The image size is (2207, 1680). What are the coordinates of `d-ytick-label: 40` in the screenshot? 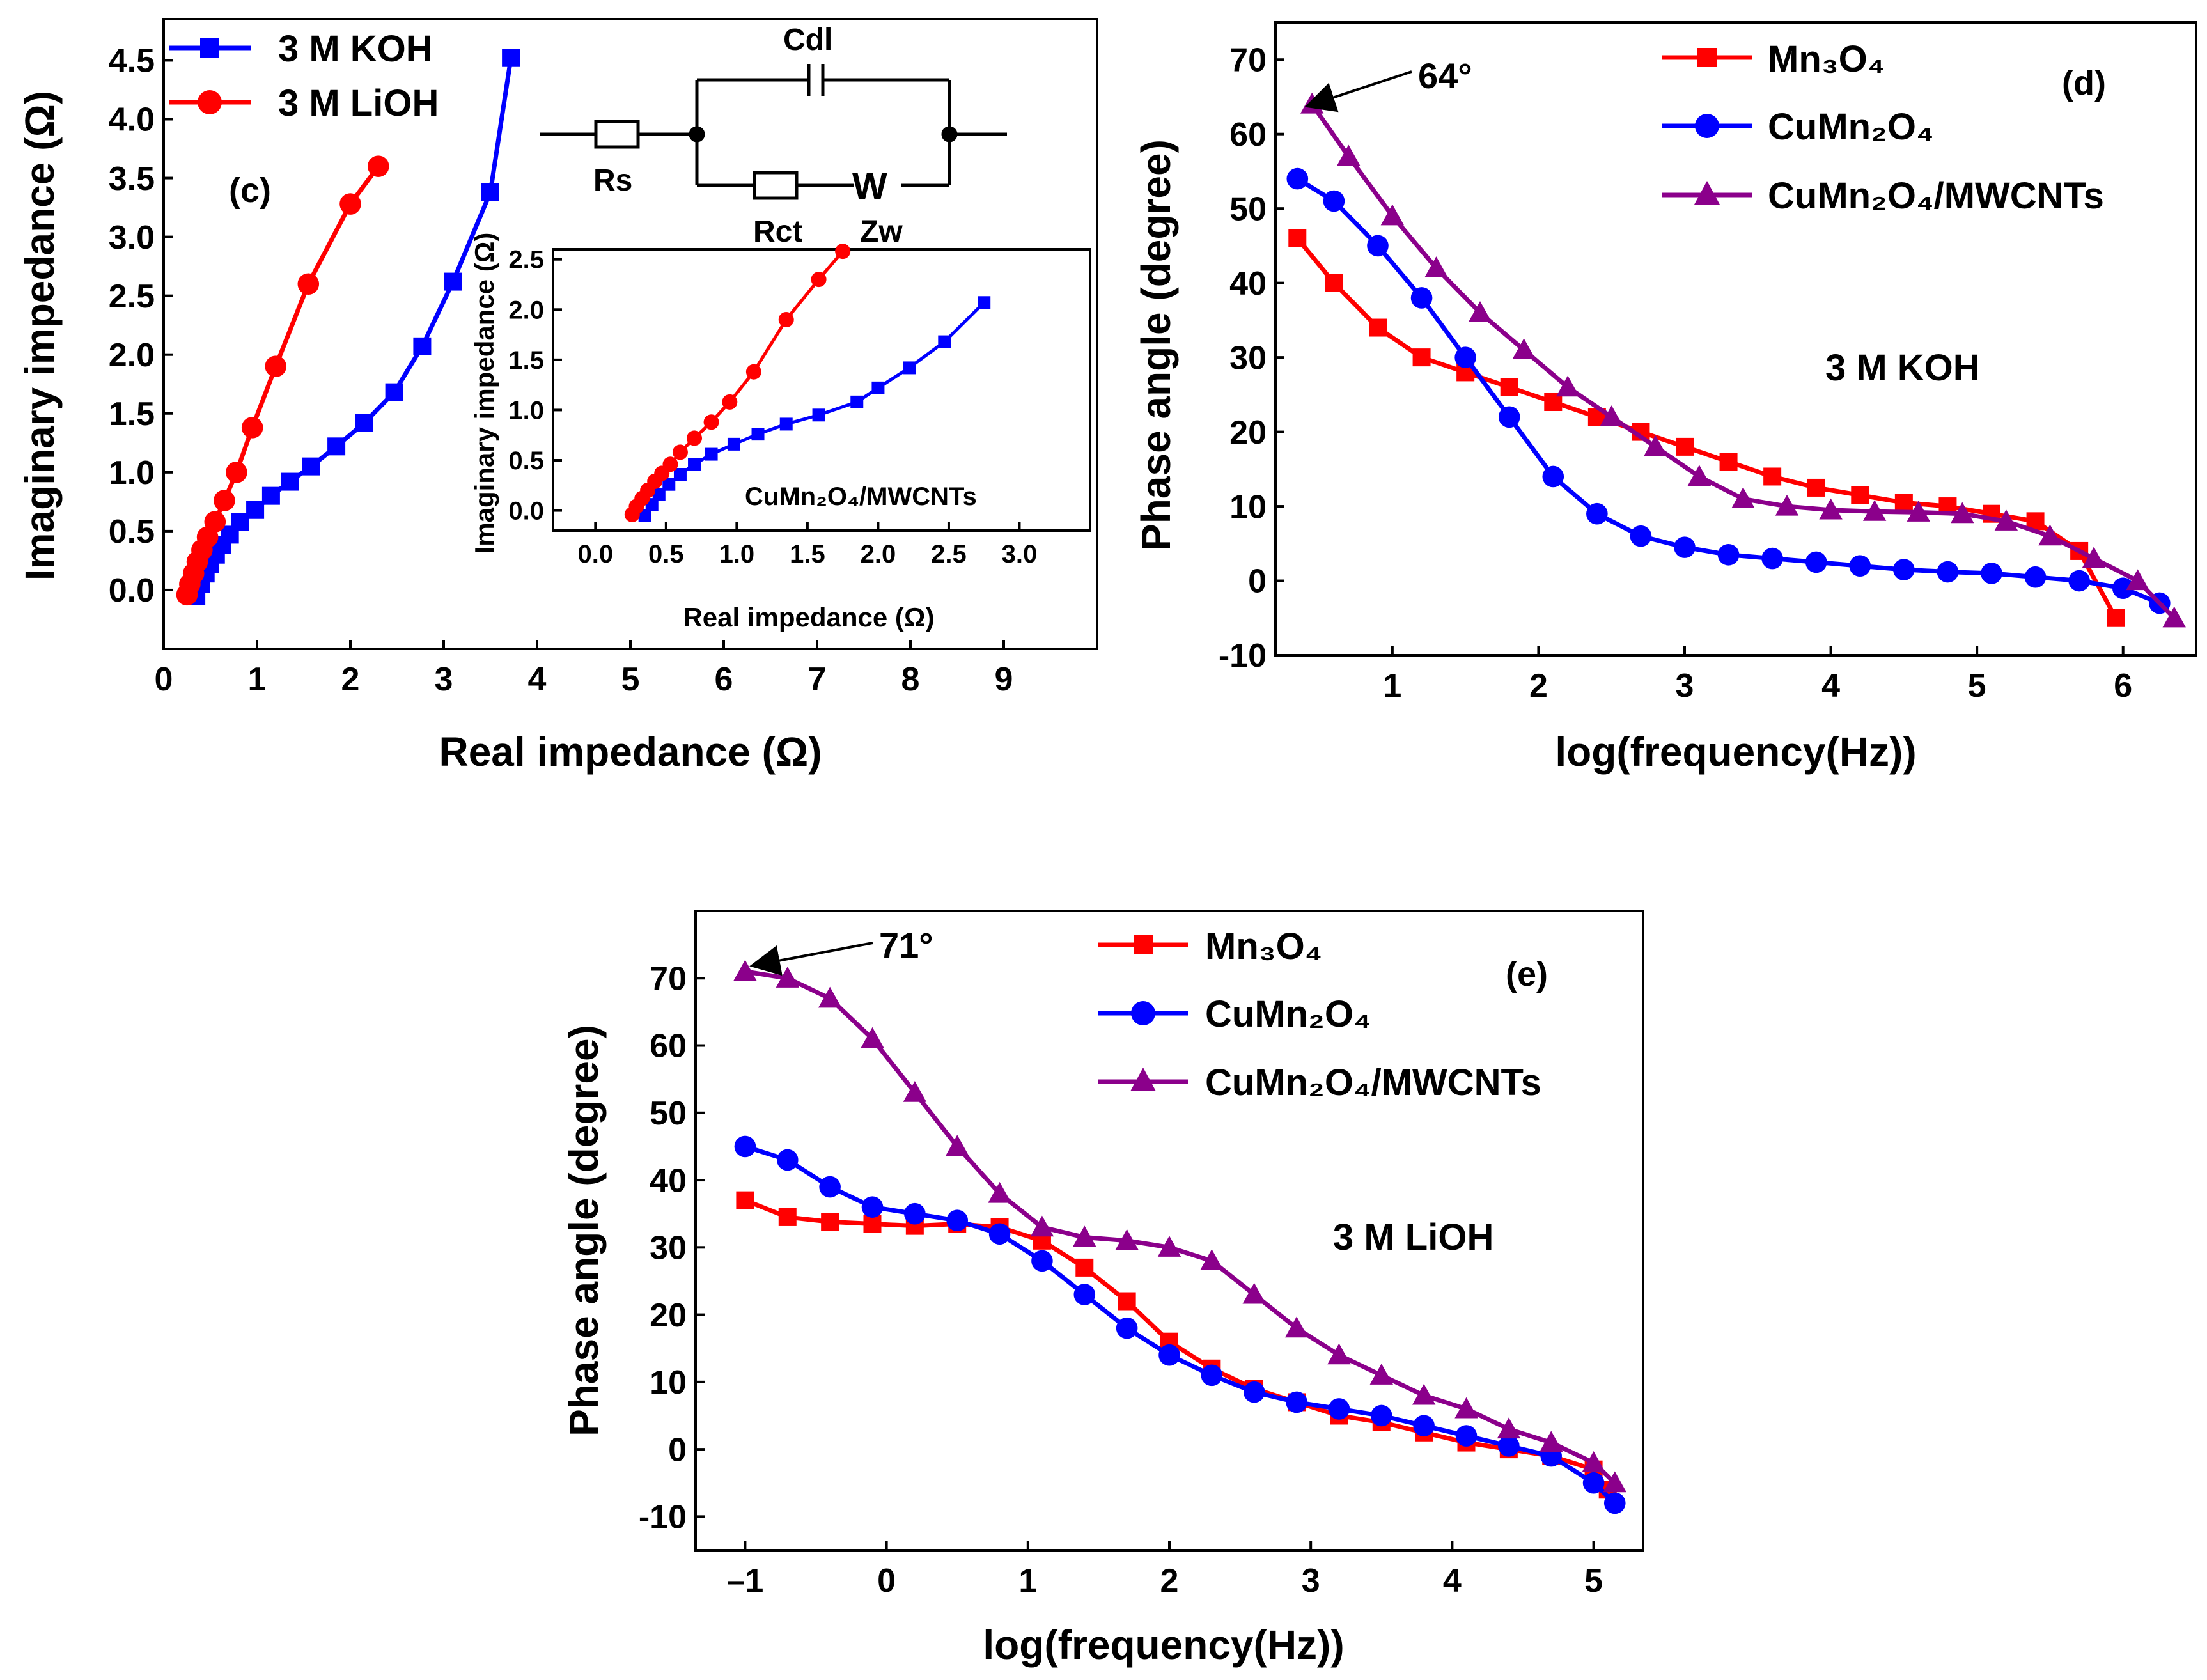 It's located at (1248, 283).